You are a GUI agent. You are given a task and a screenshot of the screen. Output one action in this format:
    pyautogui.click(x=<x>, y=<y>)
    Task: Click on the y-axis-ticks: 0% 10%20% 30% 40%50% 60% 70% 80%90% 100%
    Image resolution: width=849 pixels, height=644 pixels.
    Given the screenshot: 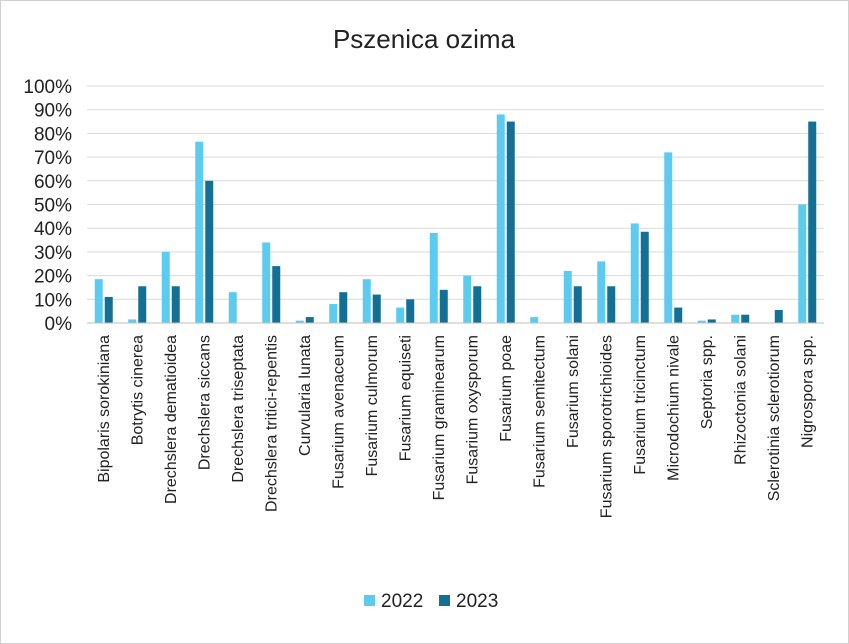 What is the action you would take?
    pyautogui.click(x=47, y=206)
    